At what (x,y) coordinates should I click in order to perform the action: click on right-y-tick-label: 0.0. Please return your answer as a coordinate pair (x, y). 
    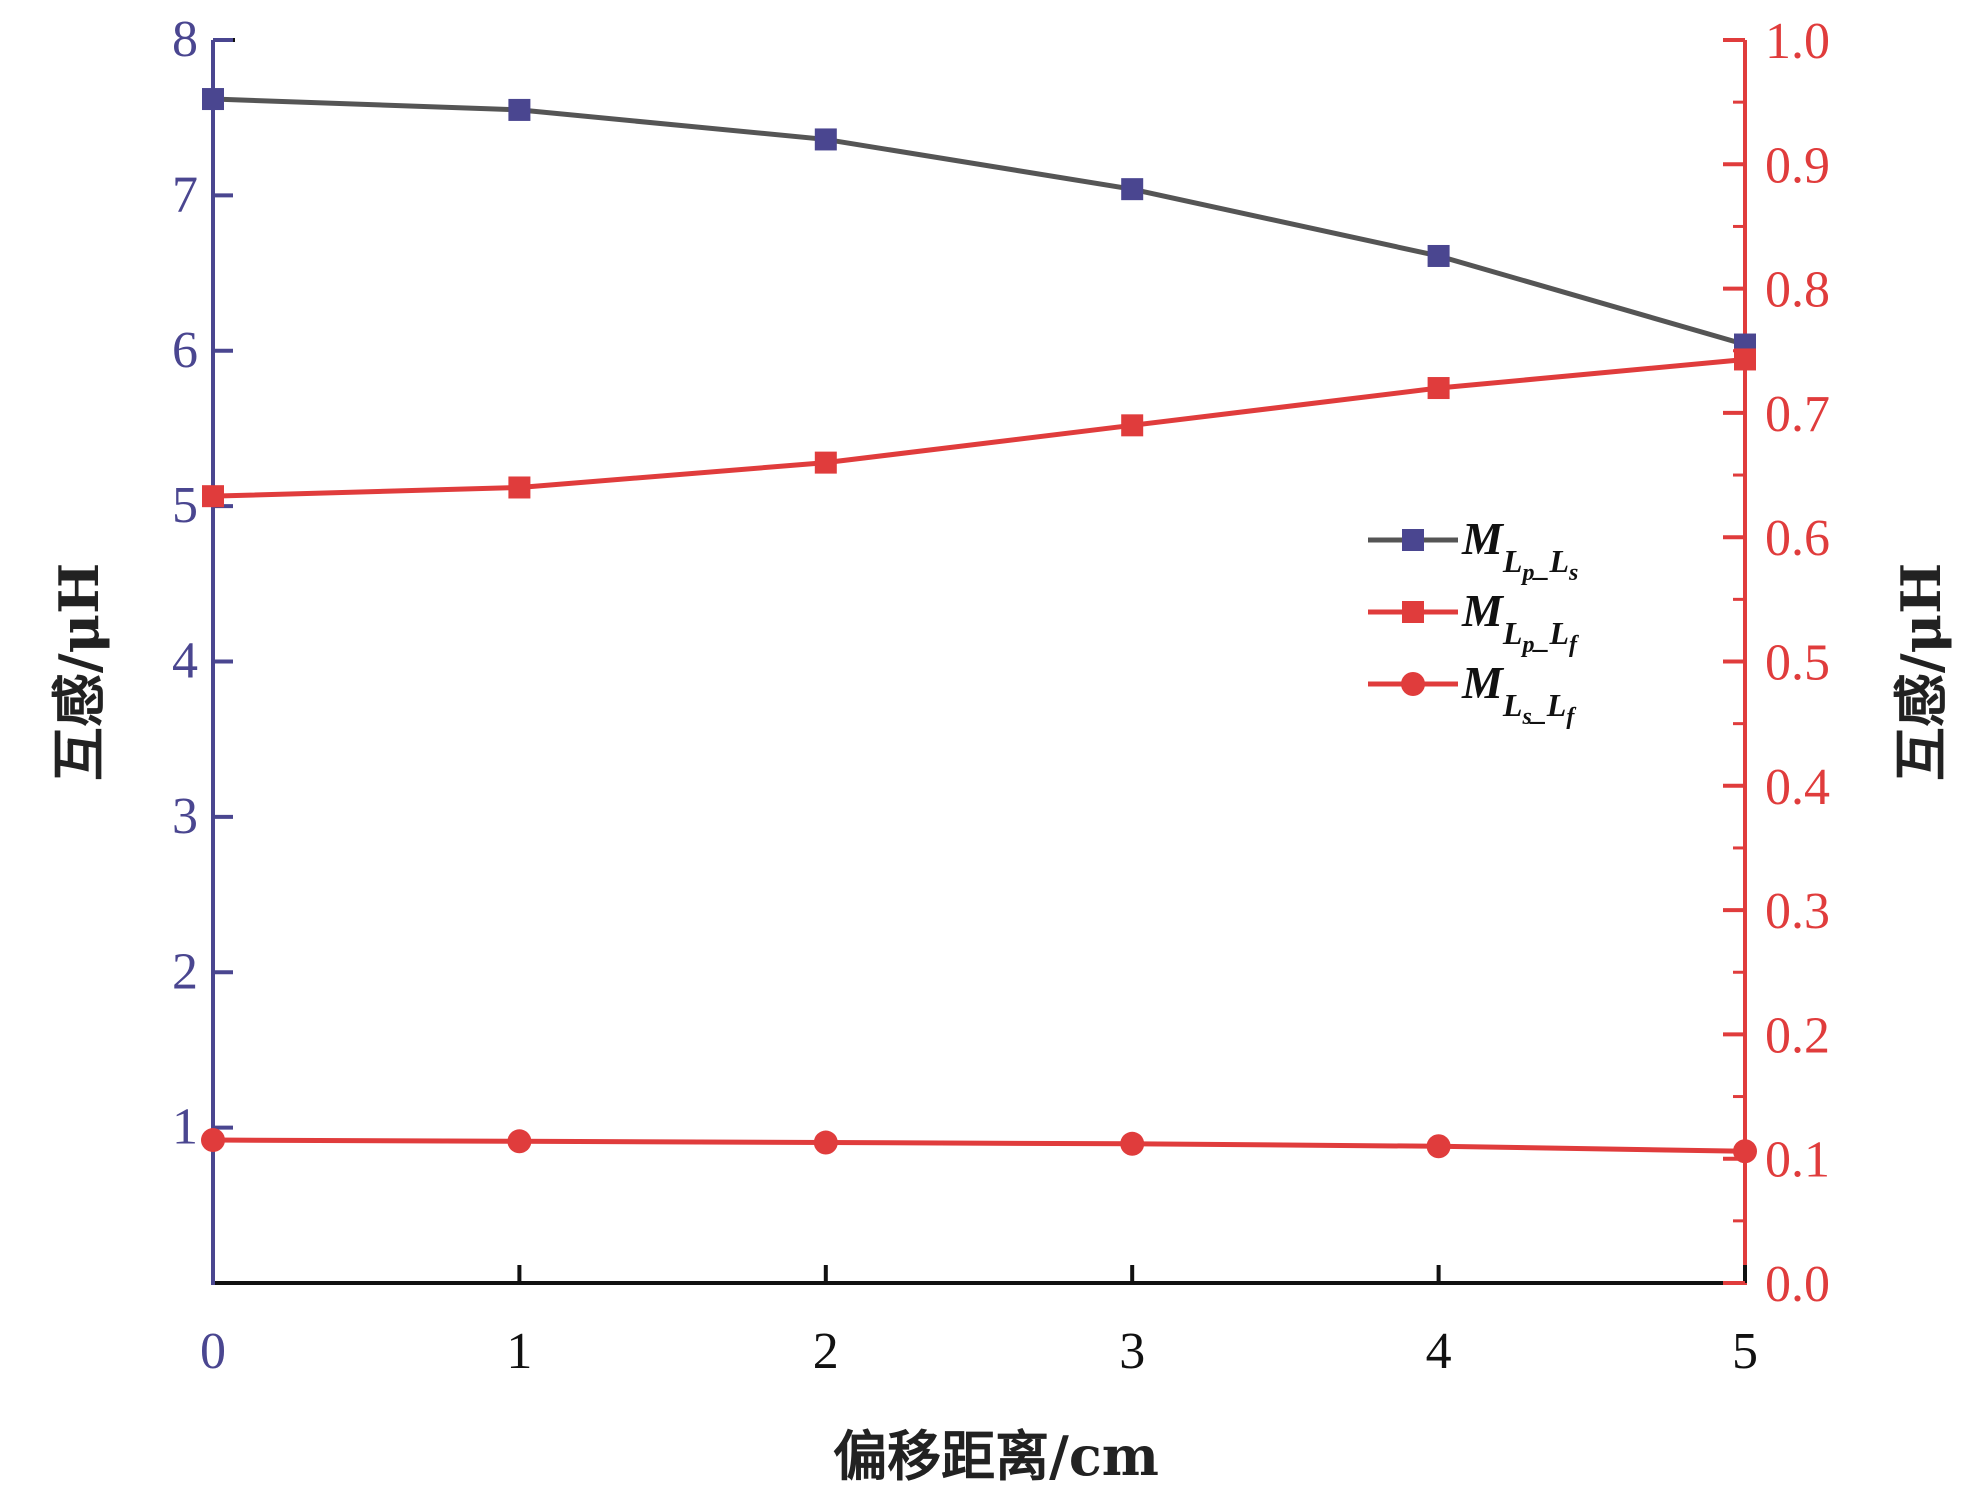
    Looking at the image, I should click on (1797, 1284).